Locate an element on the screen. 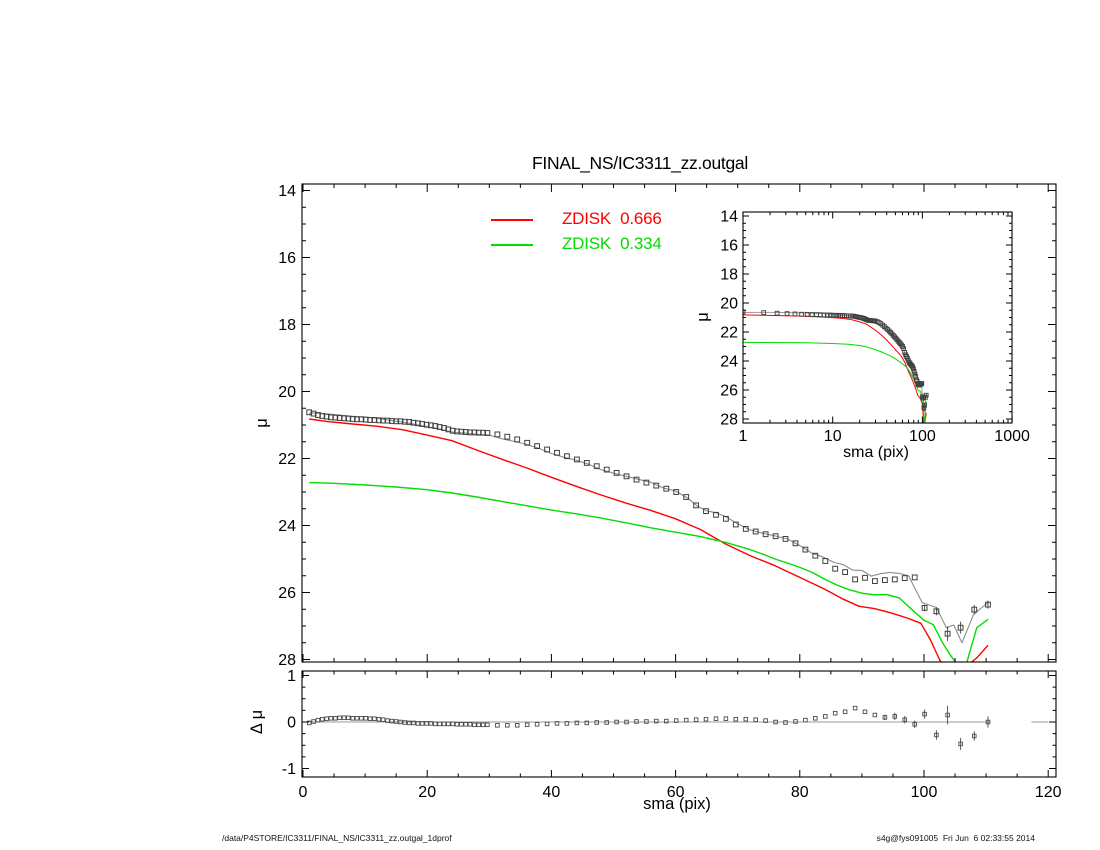  footer-user-timestamp: s4g@fys091005 Fri Jun 6 02:33:55 2014 is located at coordinates (955, 838).